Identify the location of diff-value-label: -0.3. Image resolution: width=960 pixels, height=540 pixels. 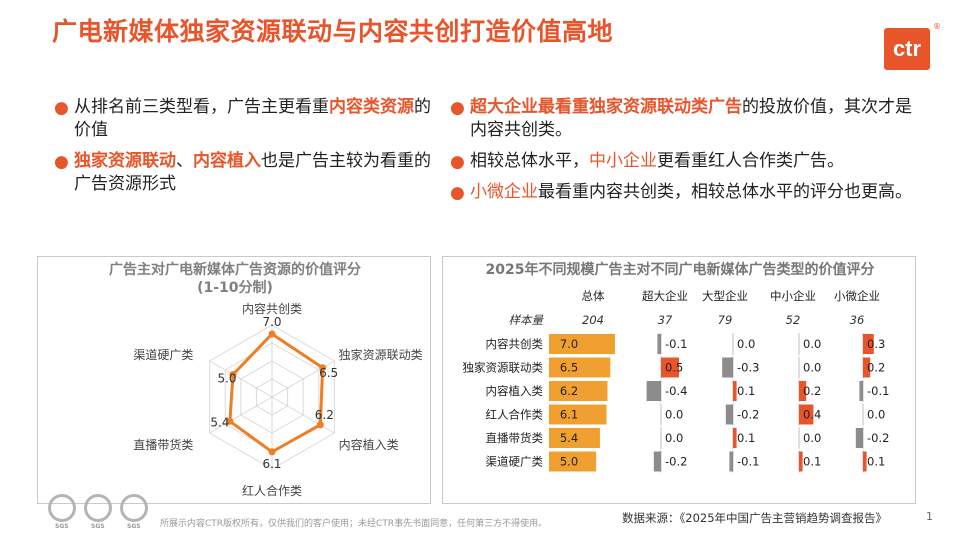
(748, 368).